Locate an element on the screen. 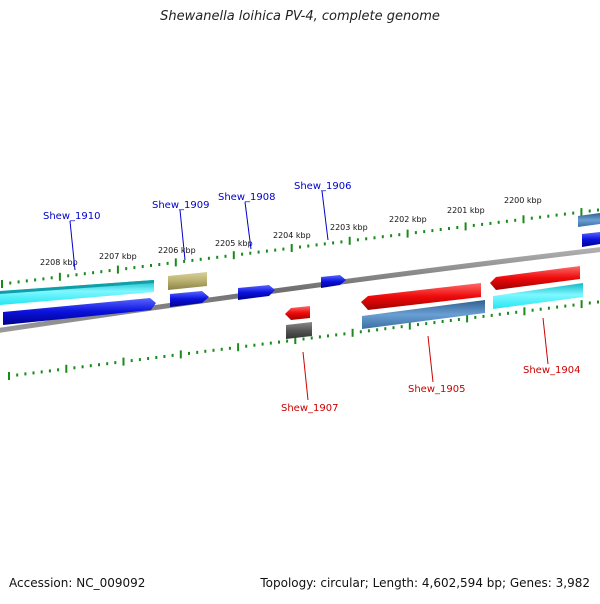 This screenshot has width=600, height=604. gene-label-shew1908: Shew_1908 is located at coordinates (246, 197).